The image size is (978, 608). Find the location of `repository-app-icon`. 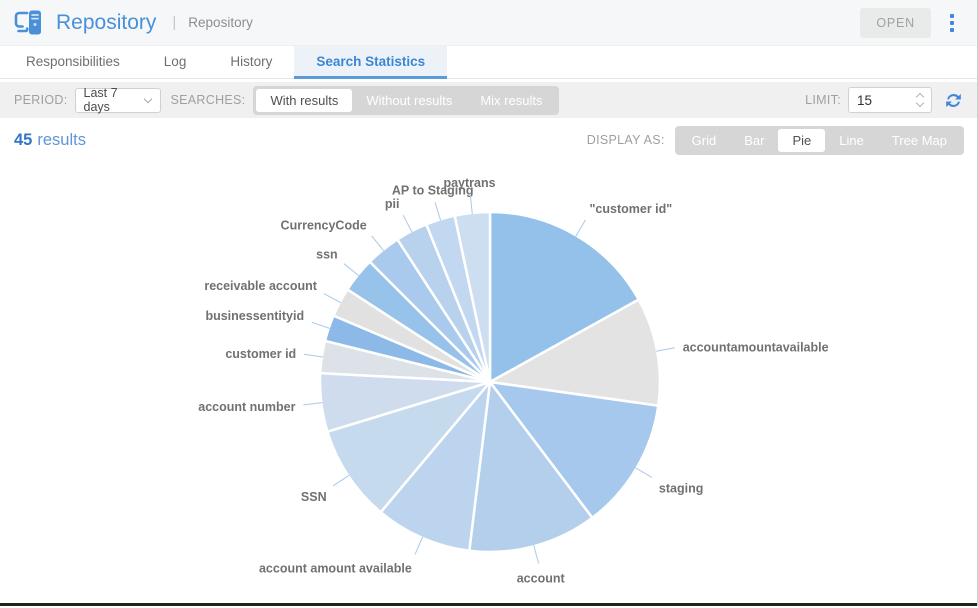

repository-app-icon is located at coordinates (30, 23).